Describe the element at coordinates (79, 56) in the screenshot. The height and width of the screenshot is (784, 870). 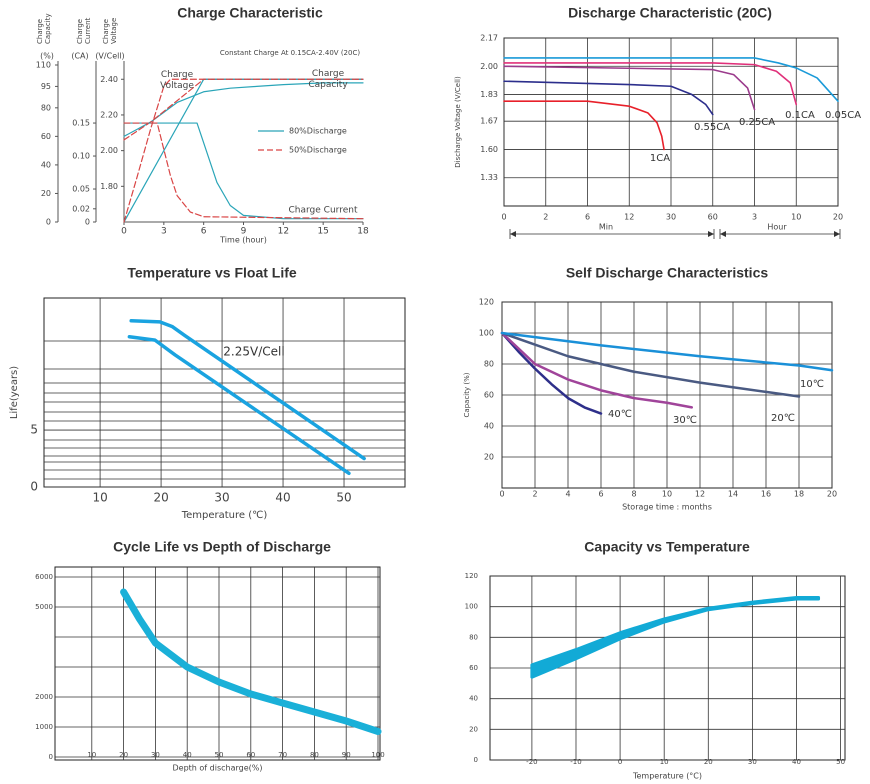
I see `y-axis-unit: (CA)` at that location.